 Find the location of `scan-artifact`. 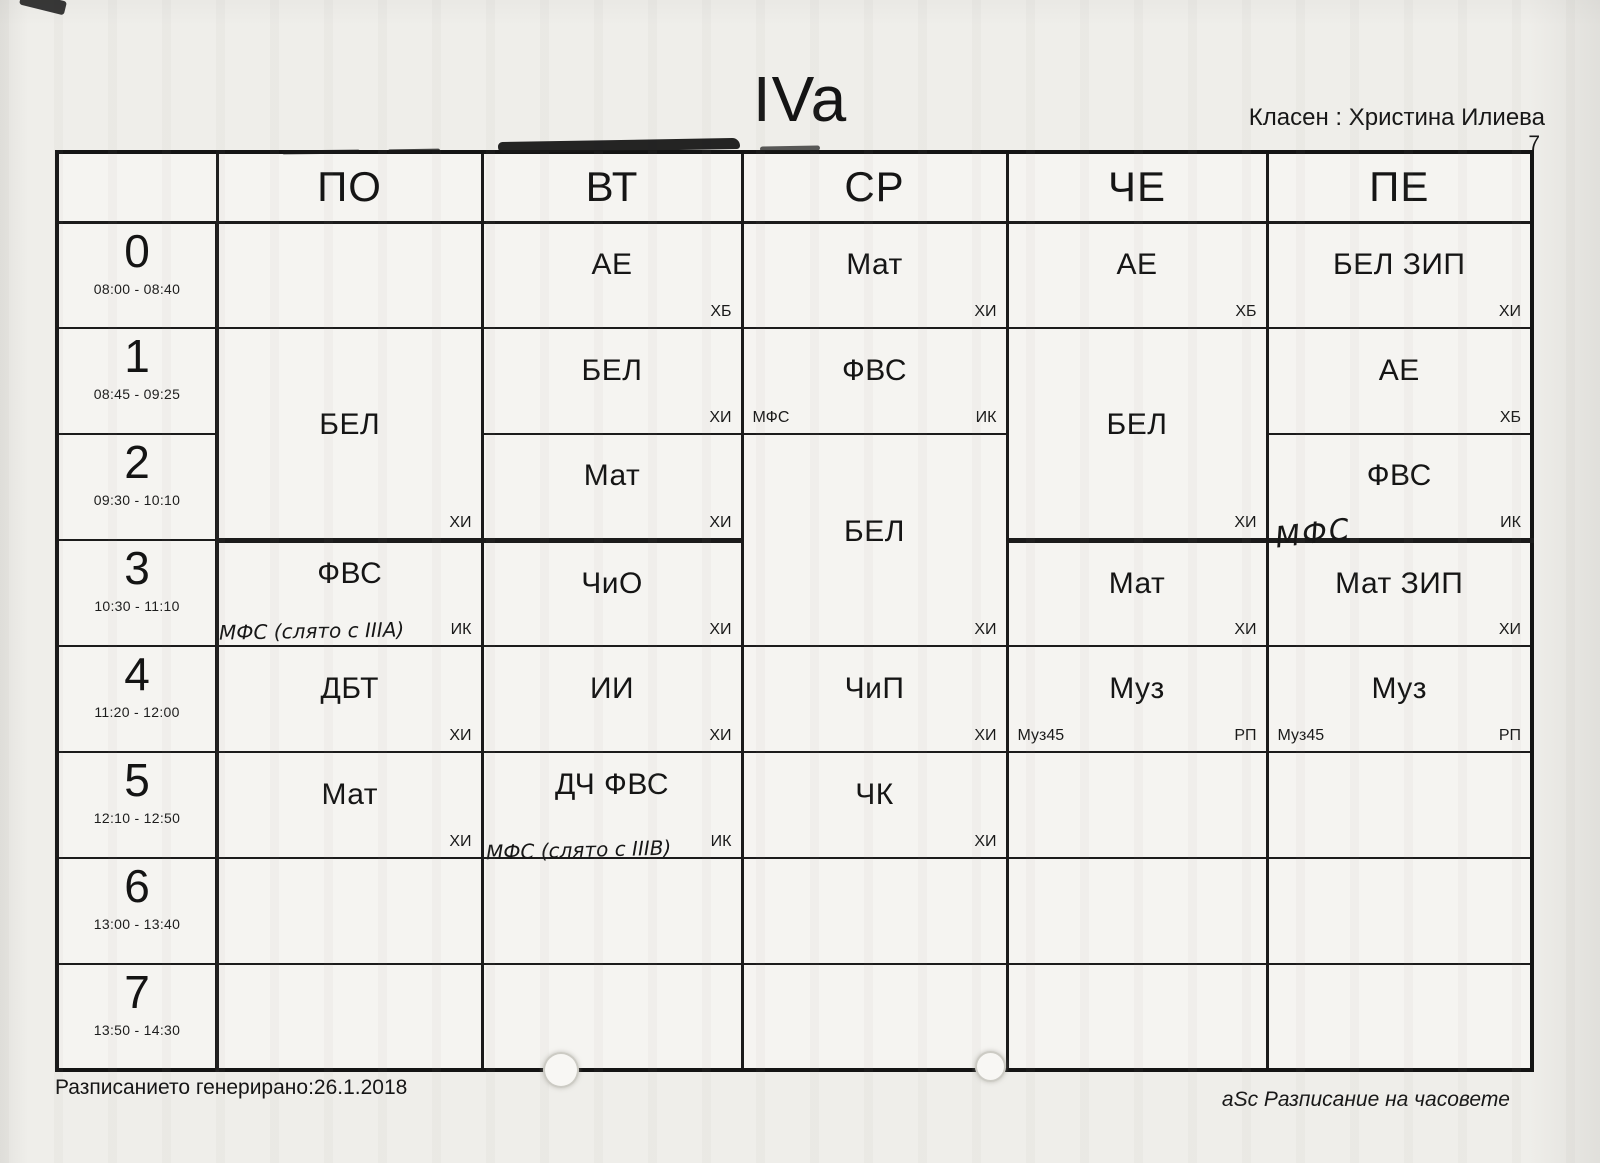

scan-artifact is located at coordinates (43, 8).